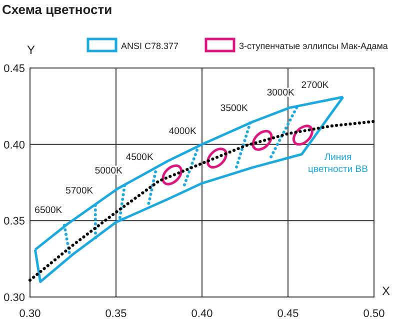 The width and height of the screenshot is (397, 319). What do you see at coordinates (374, 313) in the screenshot?
I see `x-tick-label: 0.50` at bounding box center [374, 313].